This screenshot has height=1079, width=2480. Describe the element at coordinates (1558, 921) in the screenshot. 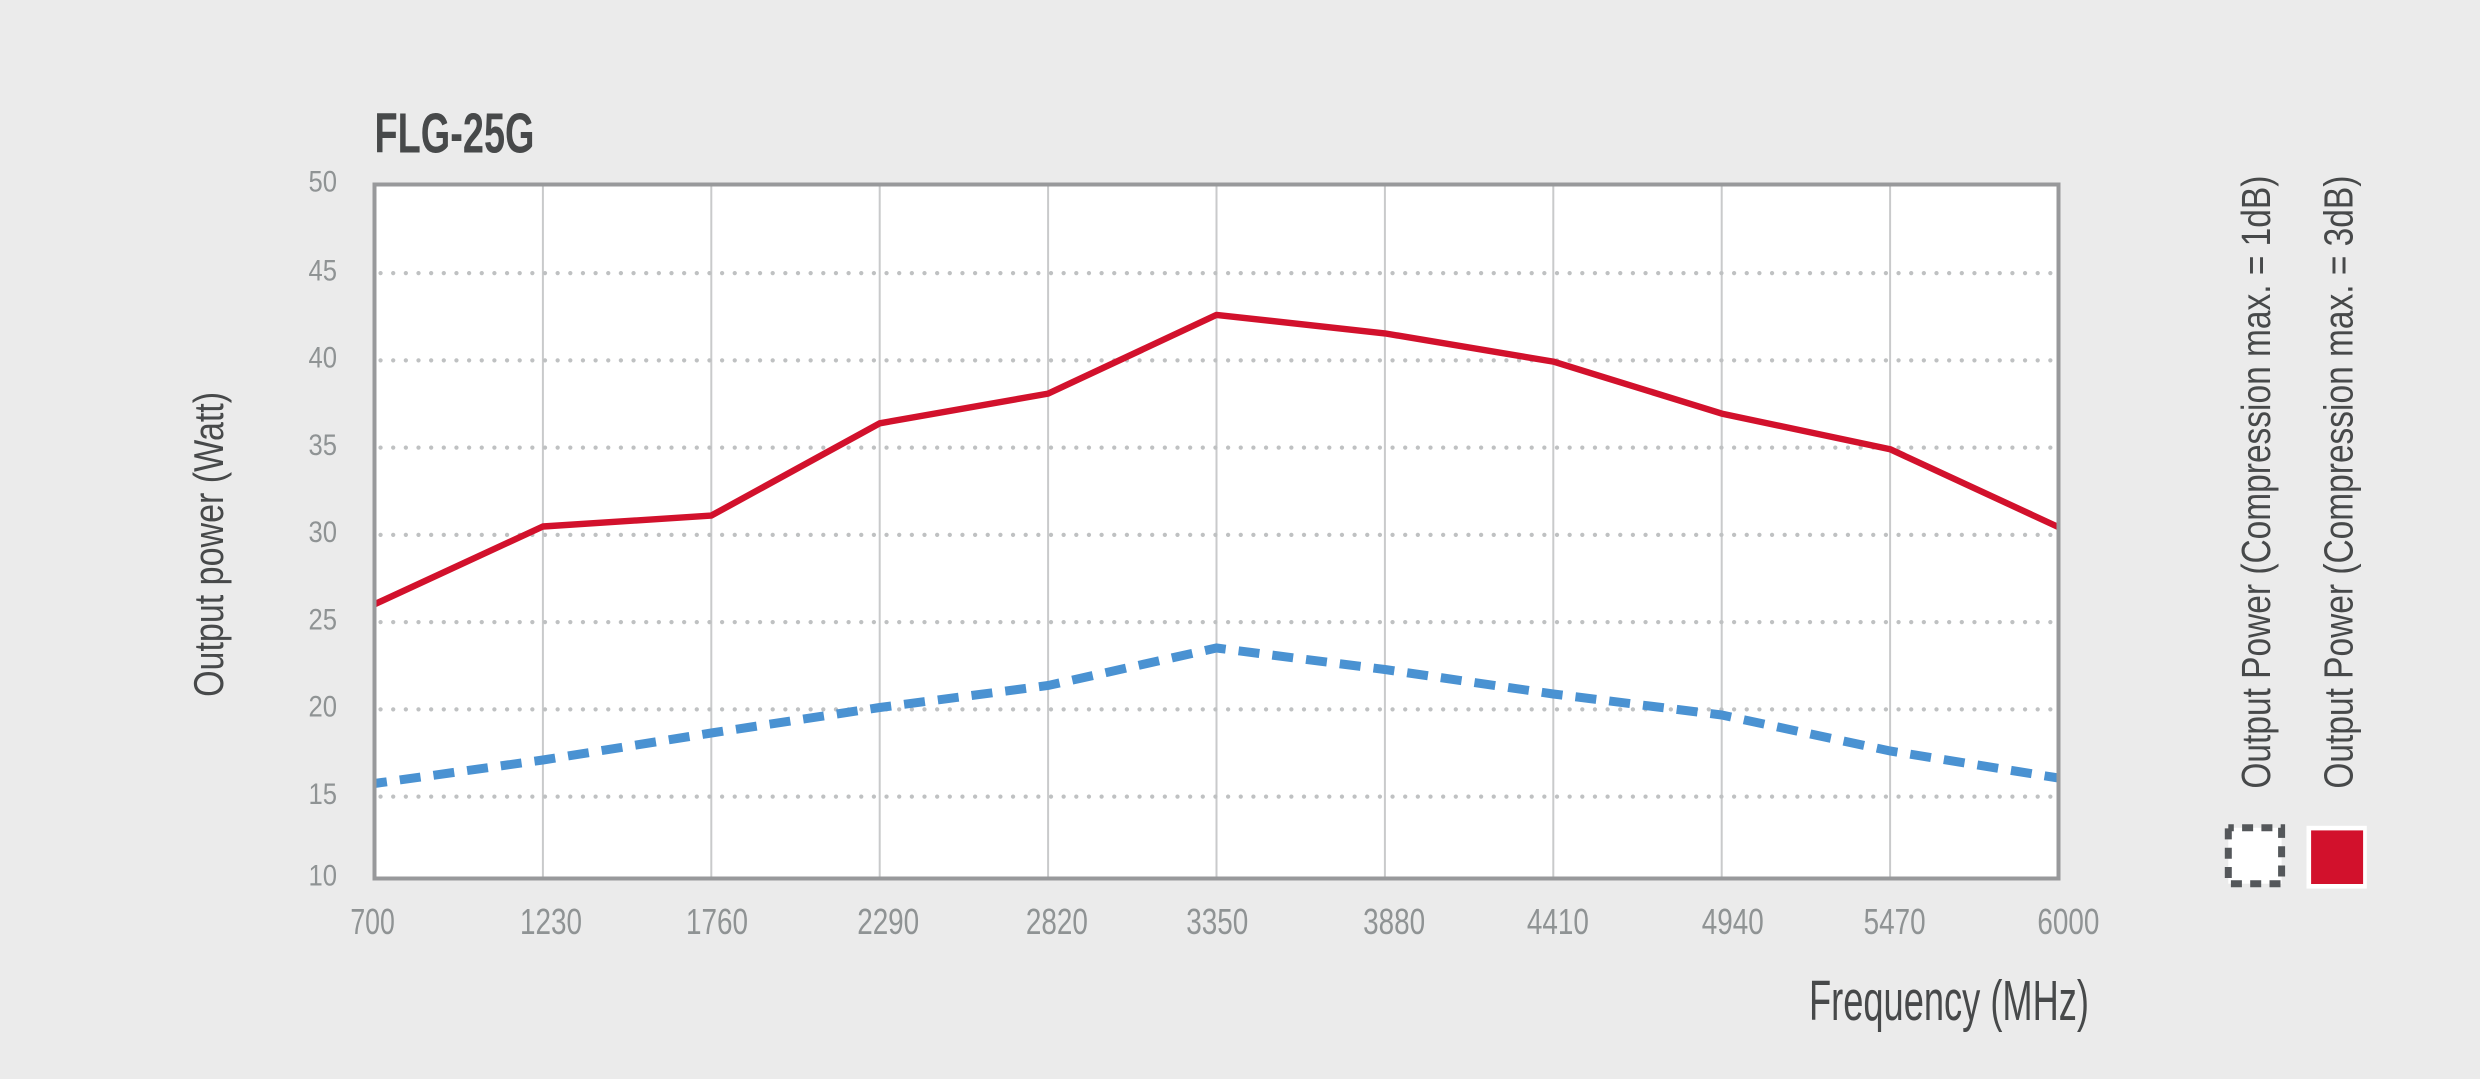

I see `svg-text: 4410` at that location.